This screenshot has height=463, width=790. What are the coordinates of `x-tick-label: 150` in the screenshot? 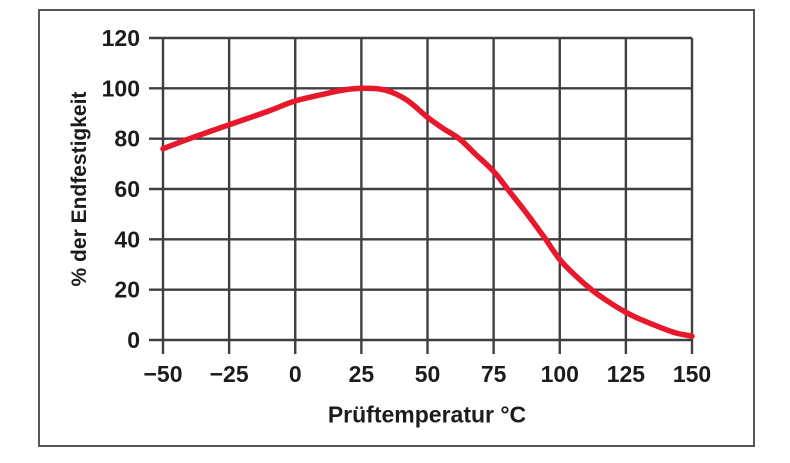 It's located at (692, 374).